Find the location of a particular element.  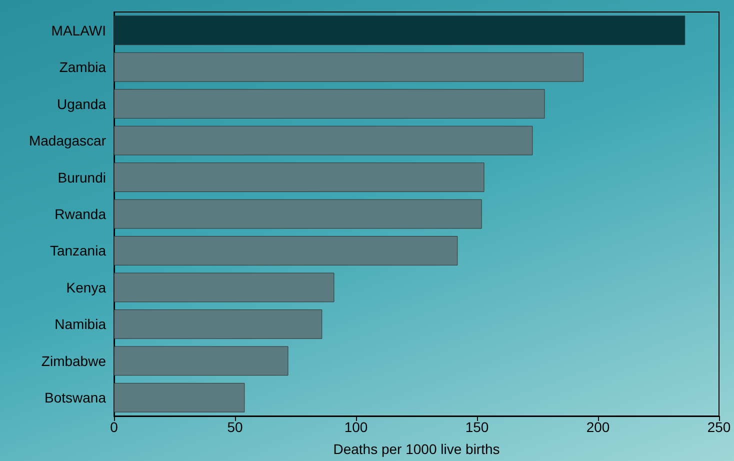

x-tick-label: 0 is located at coordinates (114, 427).